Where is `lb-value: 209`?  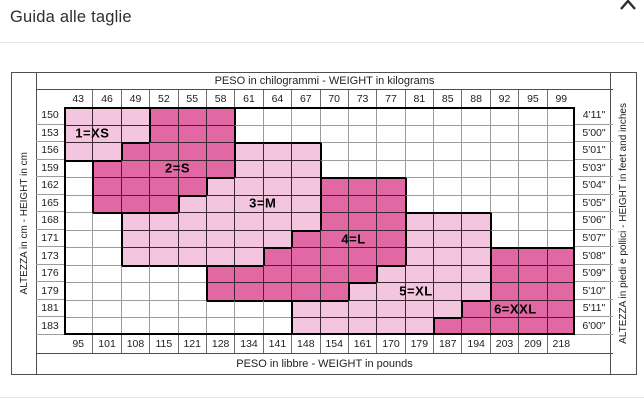 lb-value: 209 is located at coordinates (532, 344).